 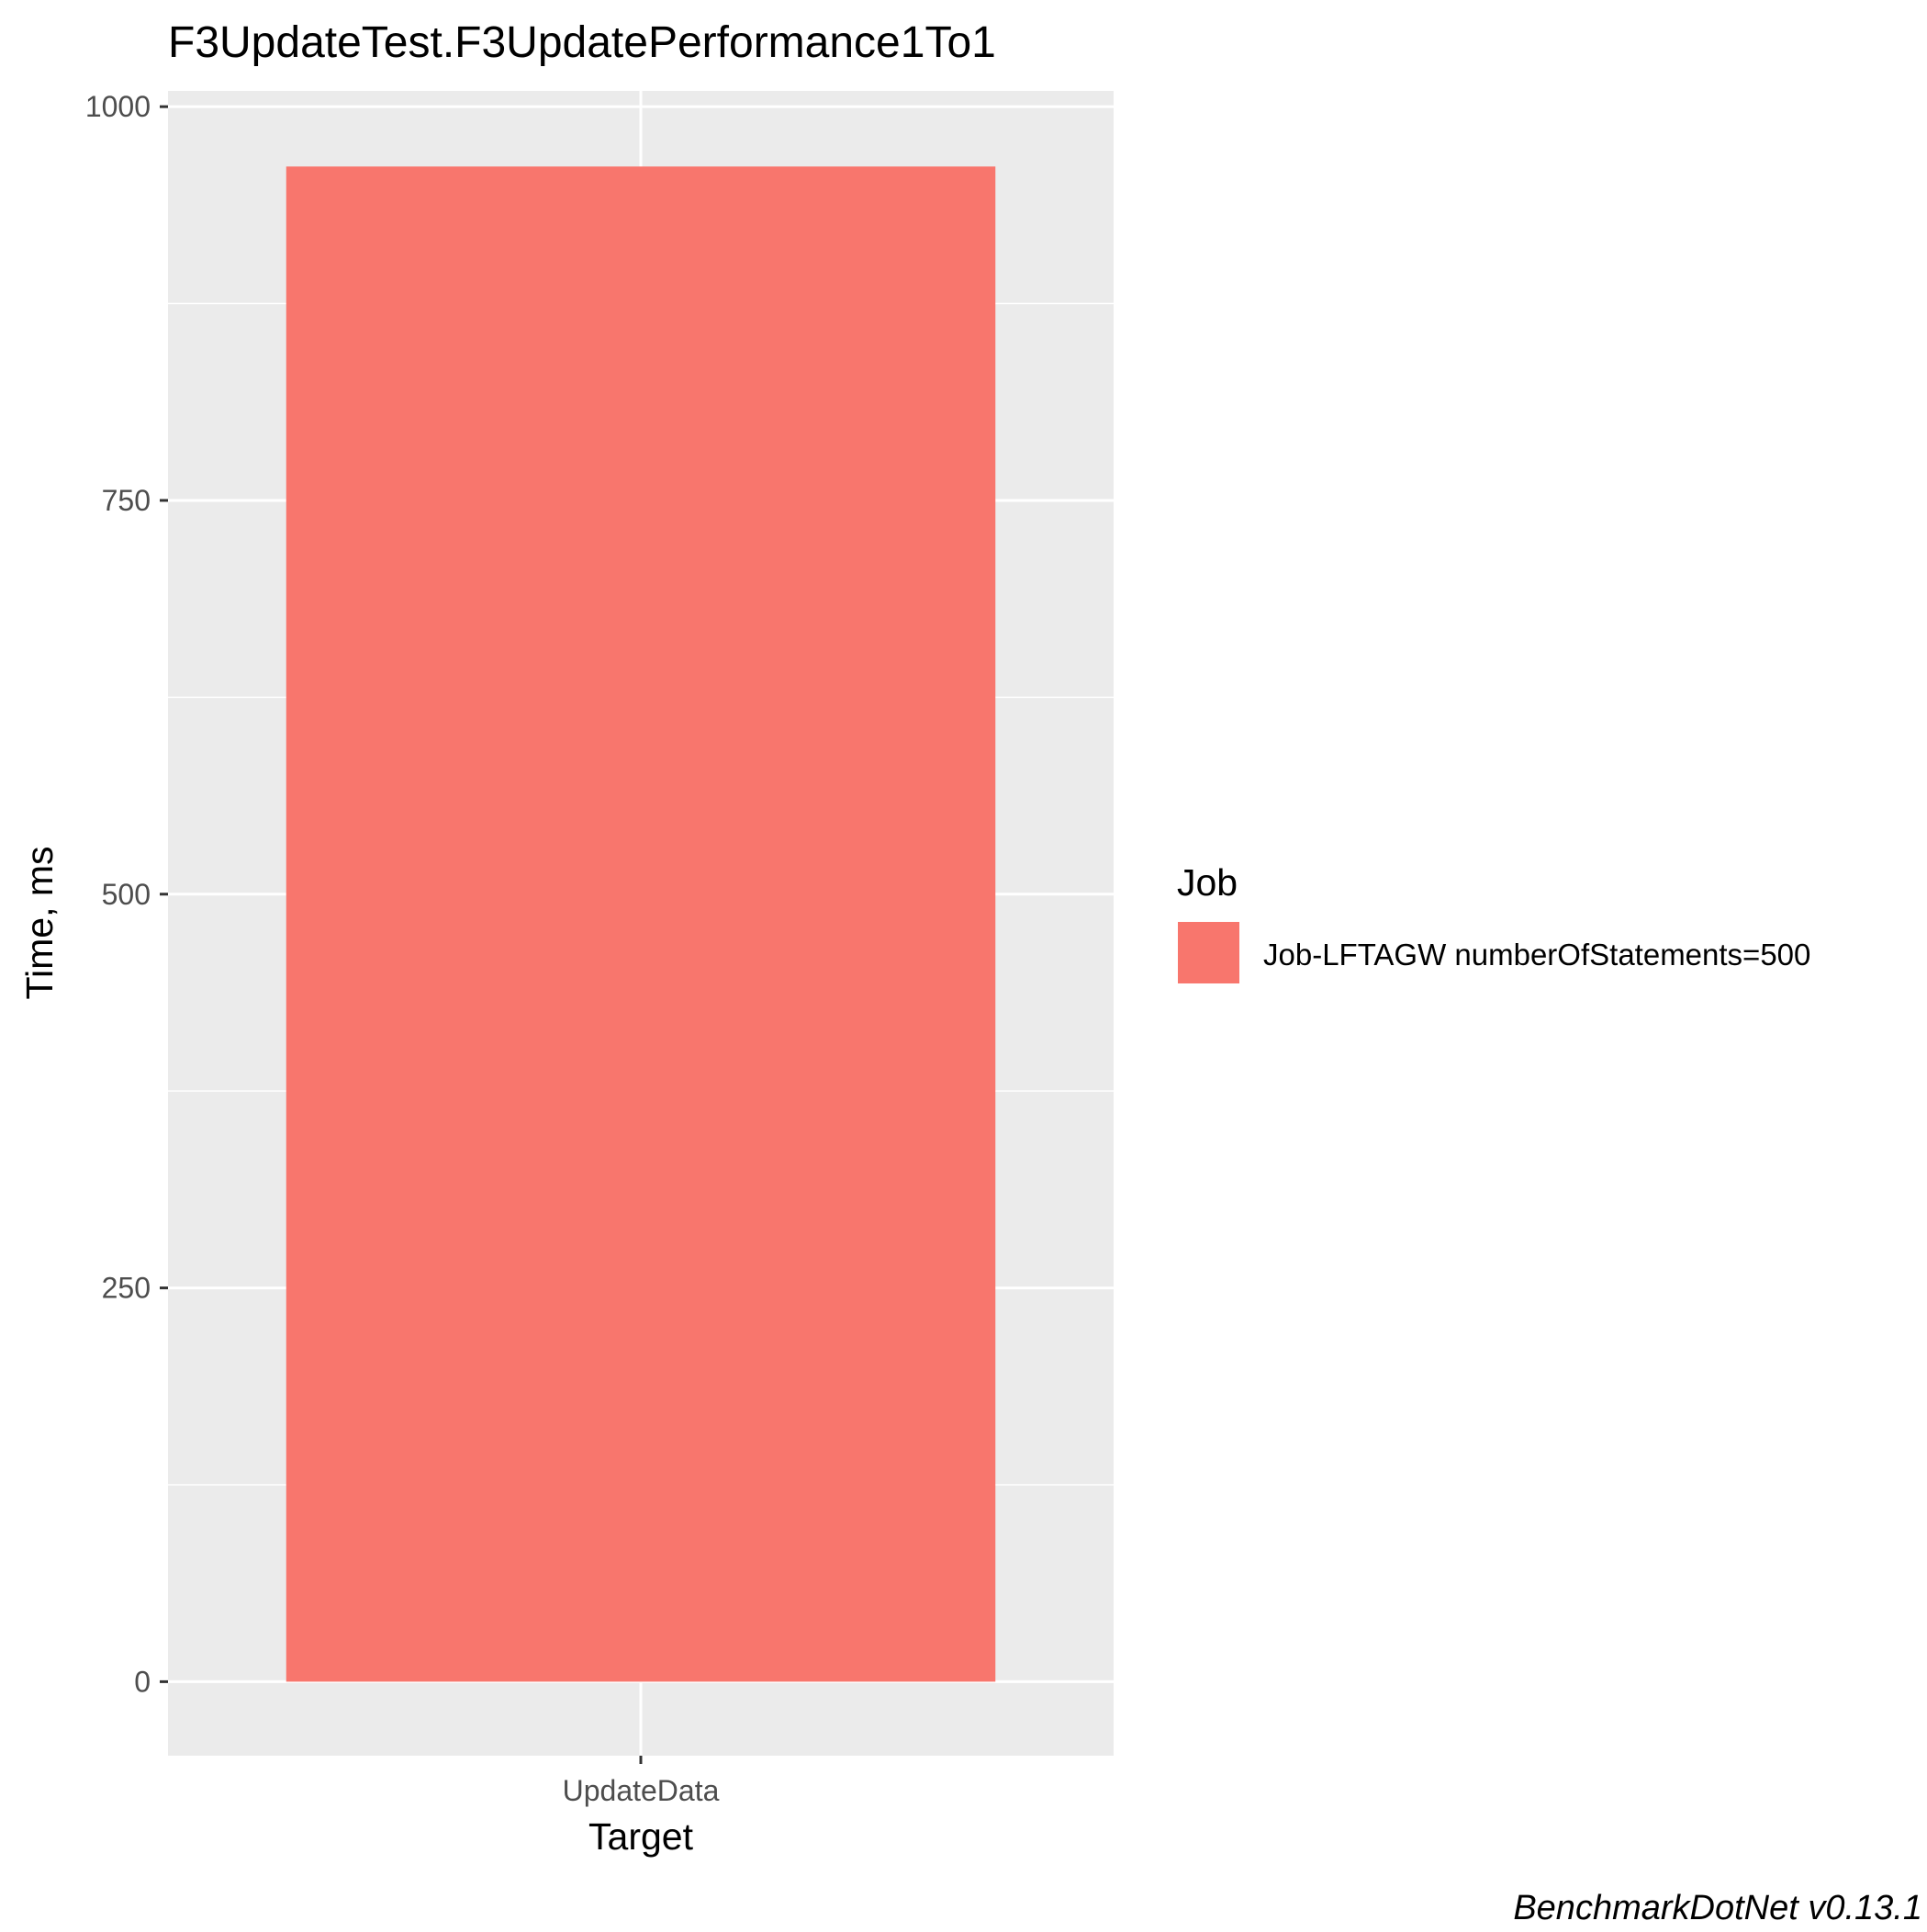 I want to click on y-tick-label: 0, so click(x=143, y=1681).